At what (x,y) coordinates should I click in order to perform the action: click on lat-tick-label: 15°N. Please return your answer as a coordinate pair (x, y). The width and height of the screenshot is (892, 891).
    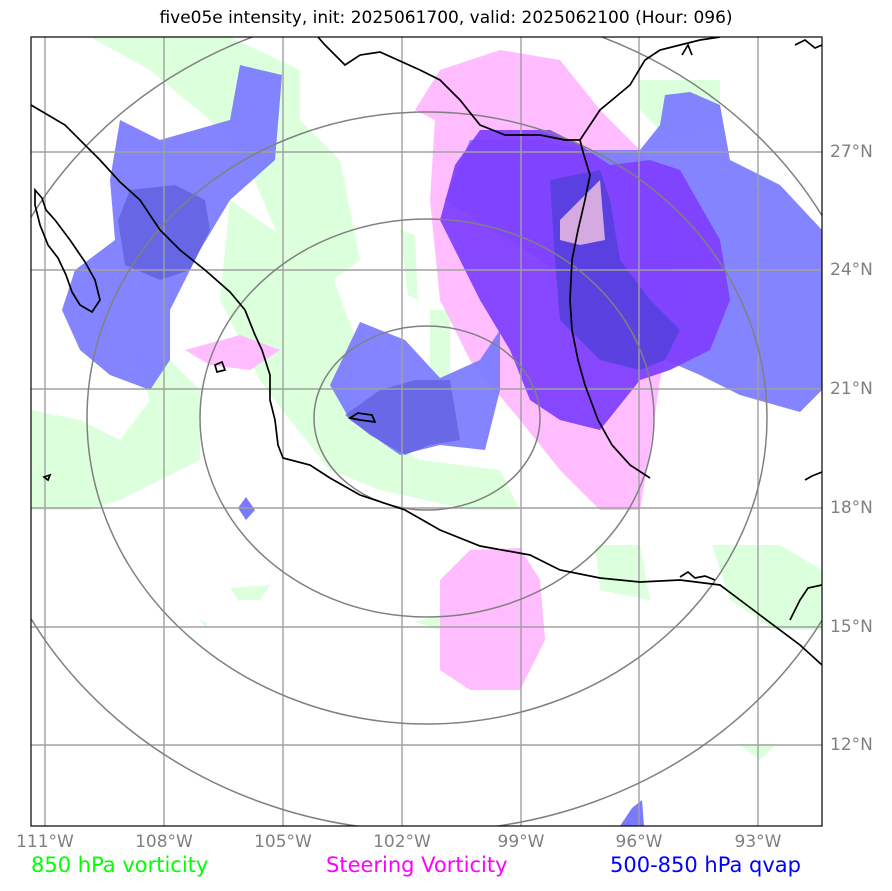
    Looking at the image, I should click on (851, 627).